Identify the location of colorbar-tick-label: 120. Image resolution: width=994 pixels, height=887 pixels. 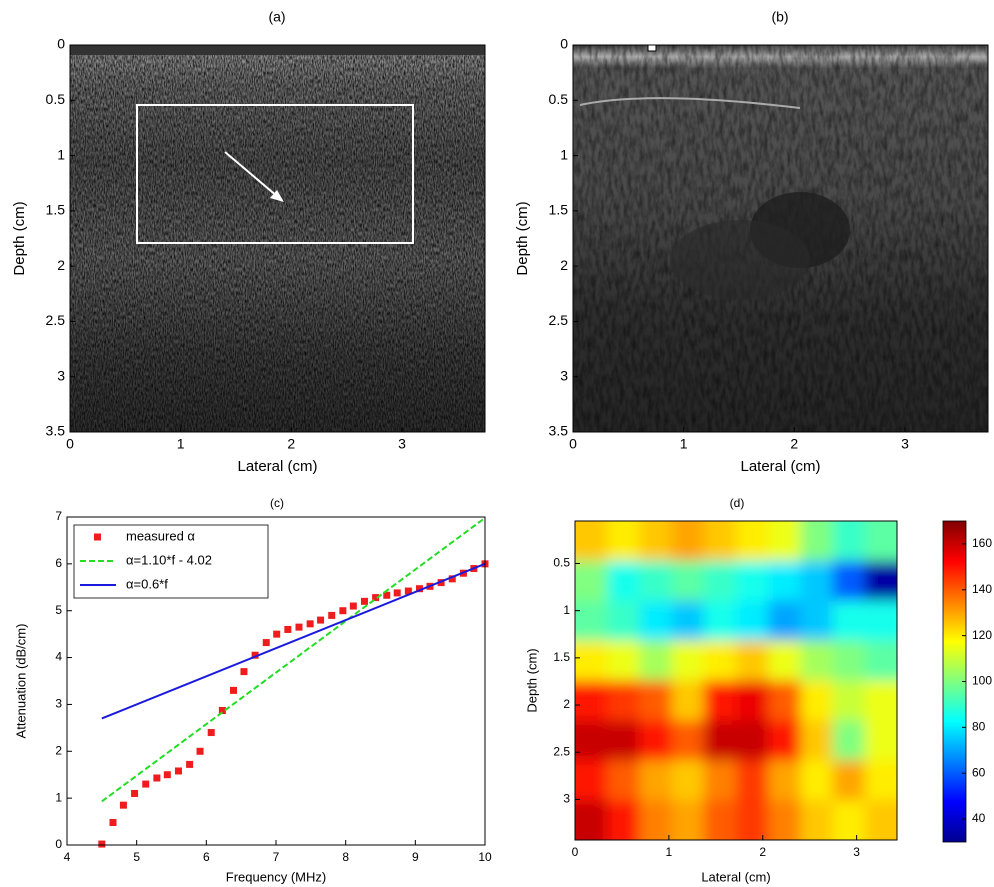
(982, 635).